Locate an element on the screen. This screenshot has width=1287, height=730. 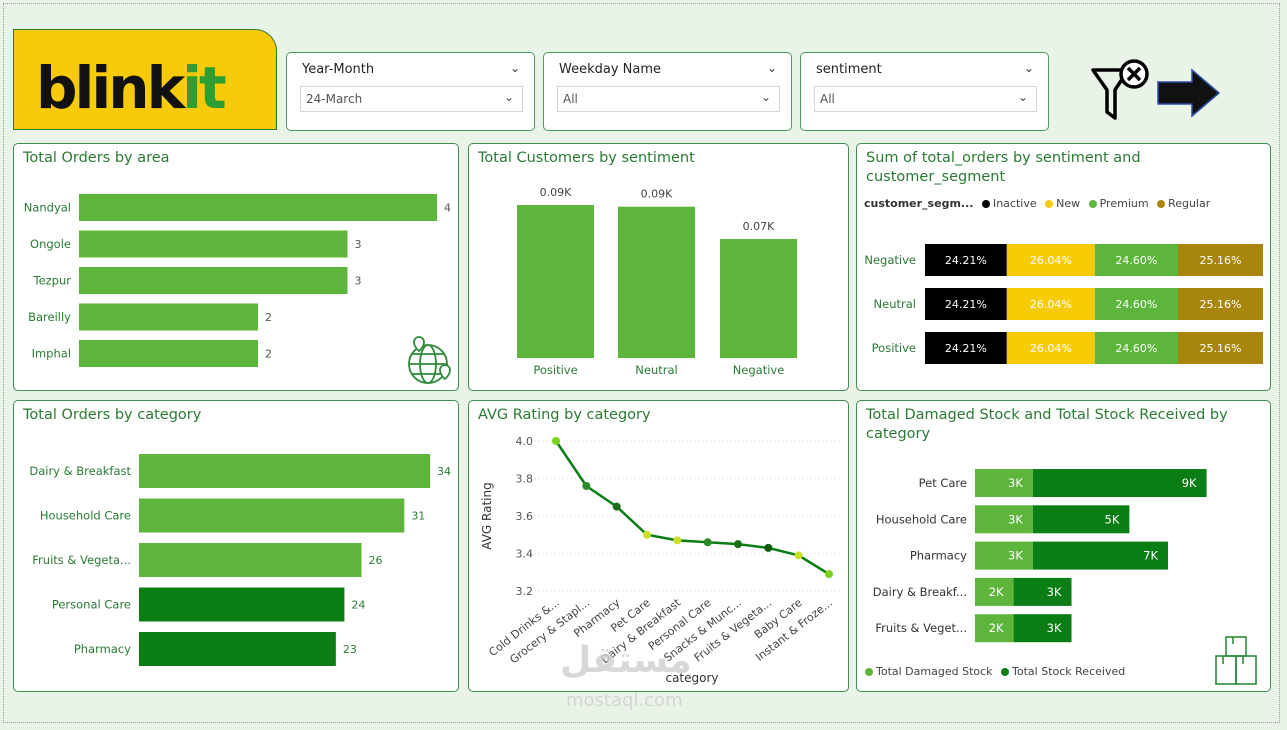
data-label: 26.04% is located at coordinates (1051, 304).